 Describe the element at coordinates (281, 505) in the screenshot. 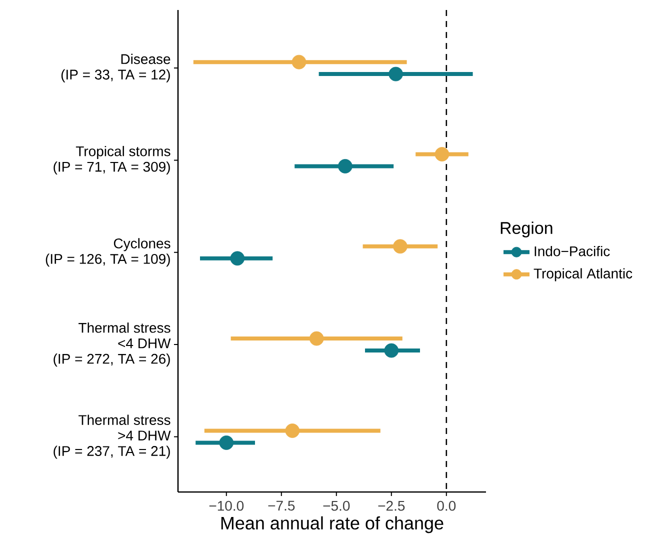

I see `x-tick-label: −7.5` at that location.